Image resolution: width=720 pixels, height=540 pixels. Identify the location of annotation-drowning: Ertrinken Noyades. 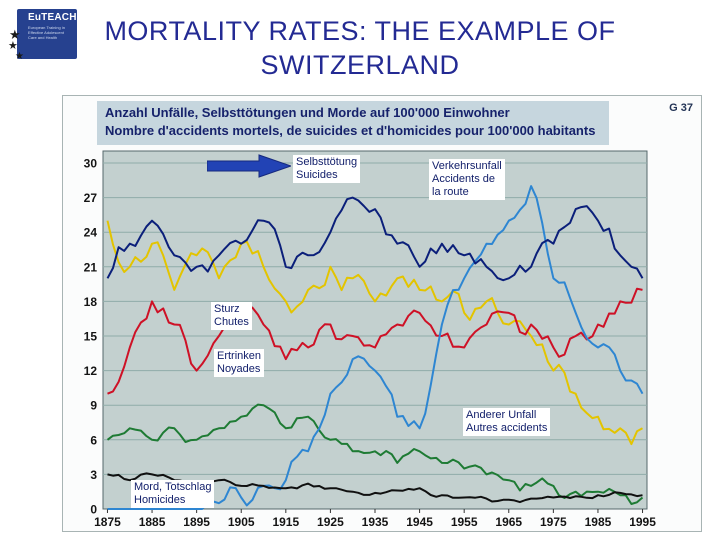
(239, 363).